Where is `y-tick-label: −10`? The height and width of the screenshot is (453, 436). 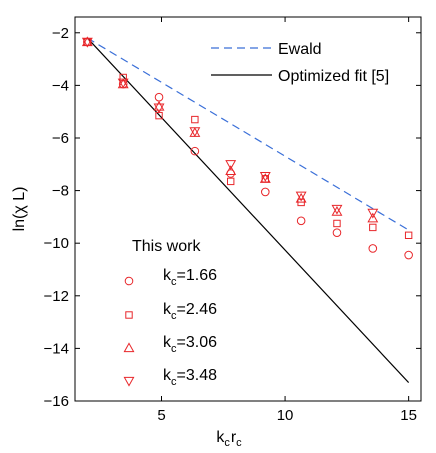
y-tick-label: −10 is located at coordinates (56, 243).